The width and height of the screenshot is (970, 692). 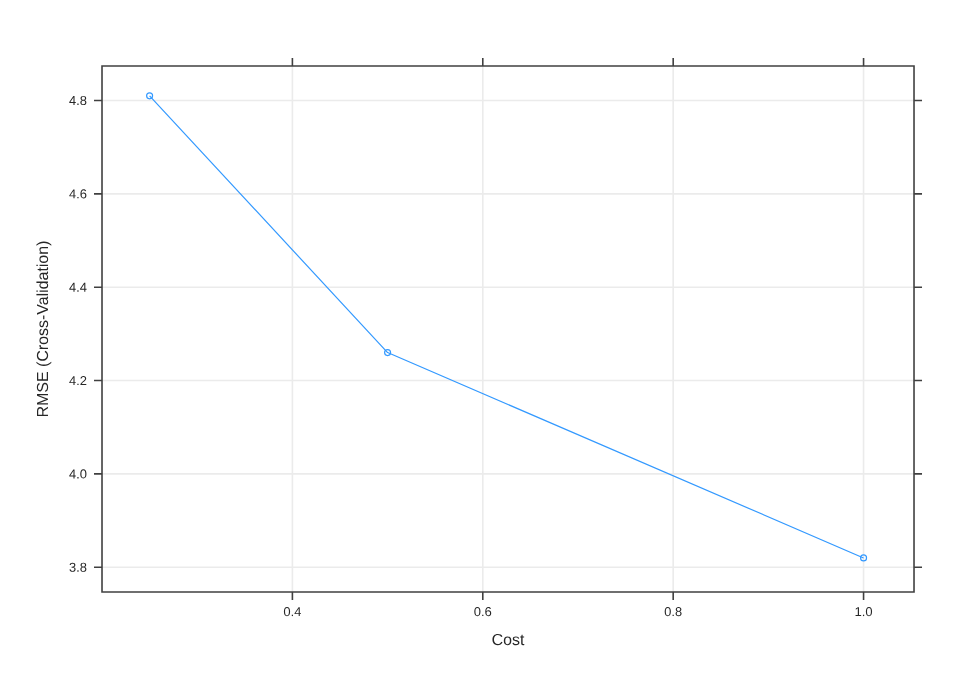 I want to click on point, so click(x=388, y=352).